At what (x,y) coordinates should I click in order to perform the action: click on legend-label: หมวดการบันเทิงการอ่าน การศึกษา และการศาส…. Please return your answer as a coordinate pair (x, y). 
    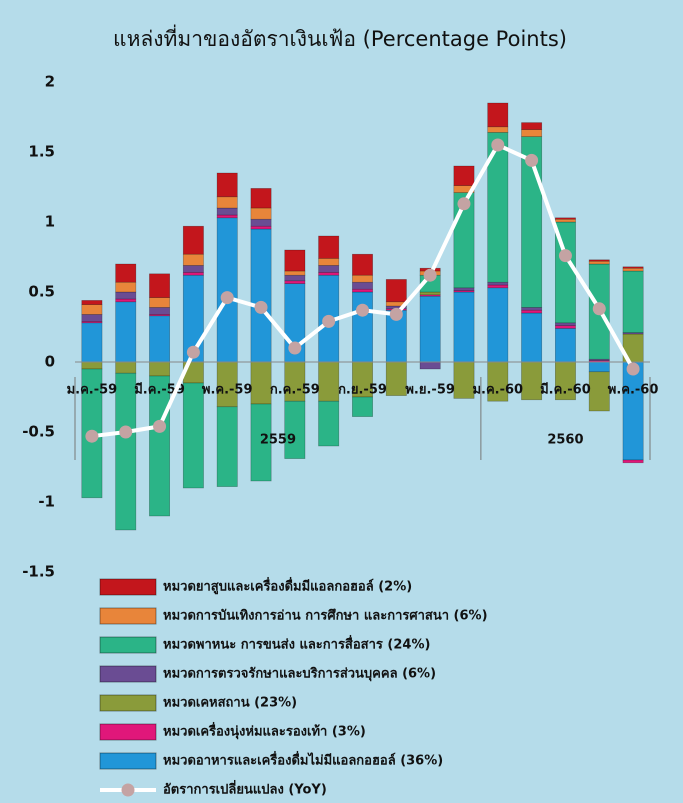
    Looking at the image, I should click on (325, 616).